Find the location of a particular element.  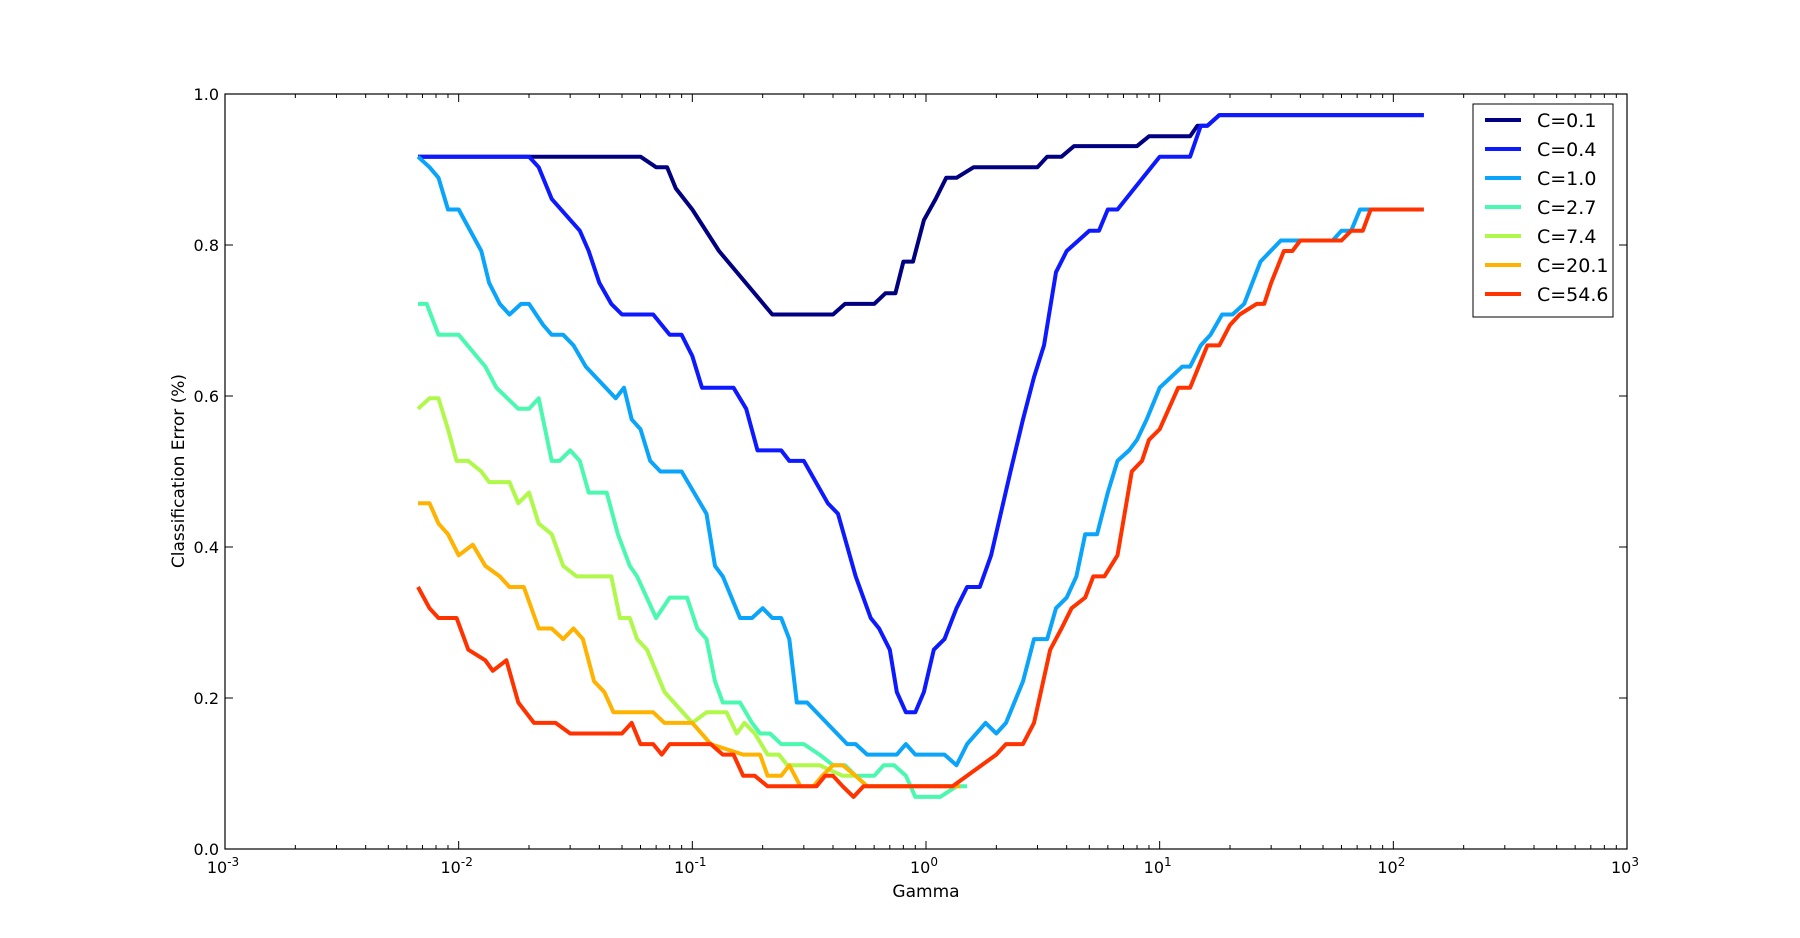

y-tick-label: 0.0 is located at coordinates (206, 849).